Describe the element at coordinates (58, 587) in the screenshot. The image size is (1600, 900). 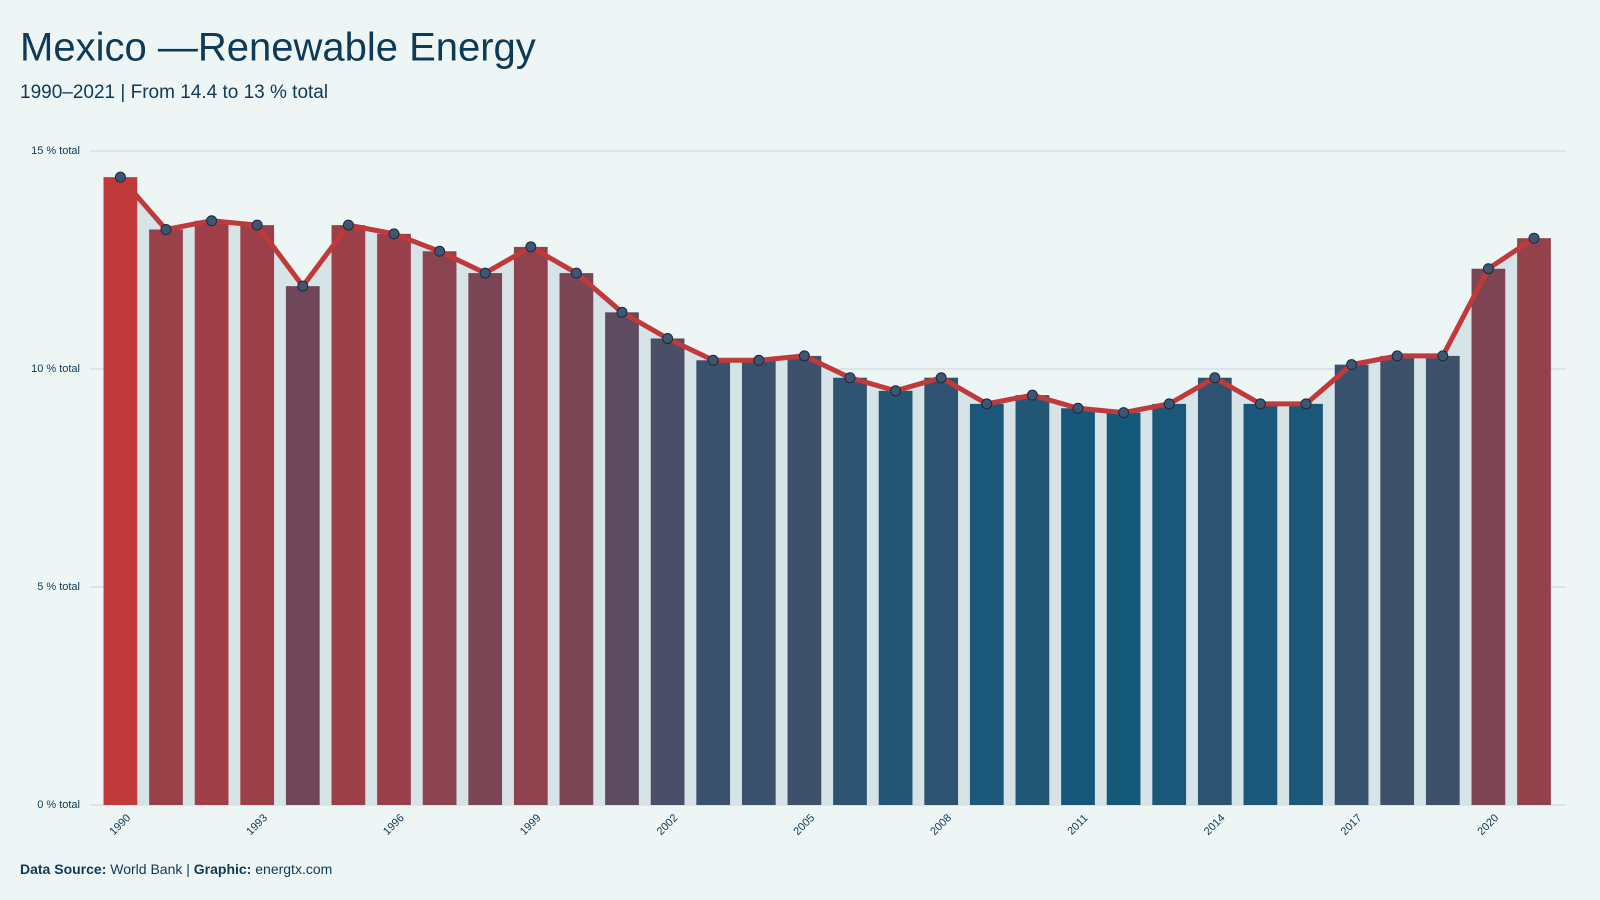
I see `y-tick-label: 5 % total` at that location.